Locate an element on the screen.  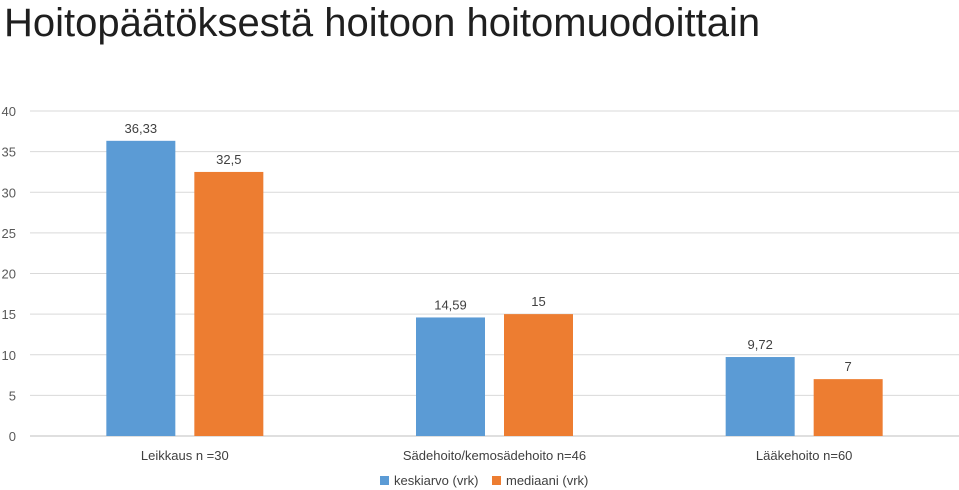
y-tick-label: 20 is located at coordinates (9, 274).